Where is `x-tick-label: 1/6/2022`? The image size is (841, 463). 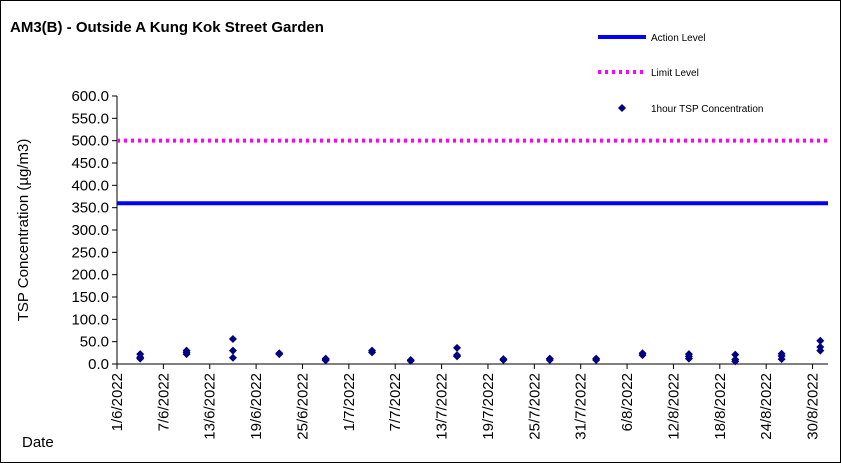 x-tick-label: 1/6/2022 is located at coordinates (117, 402).